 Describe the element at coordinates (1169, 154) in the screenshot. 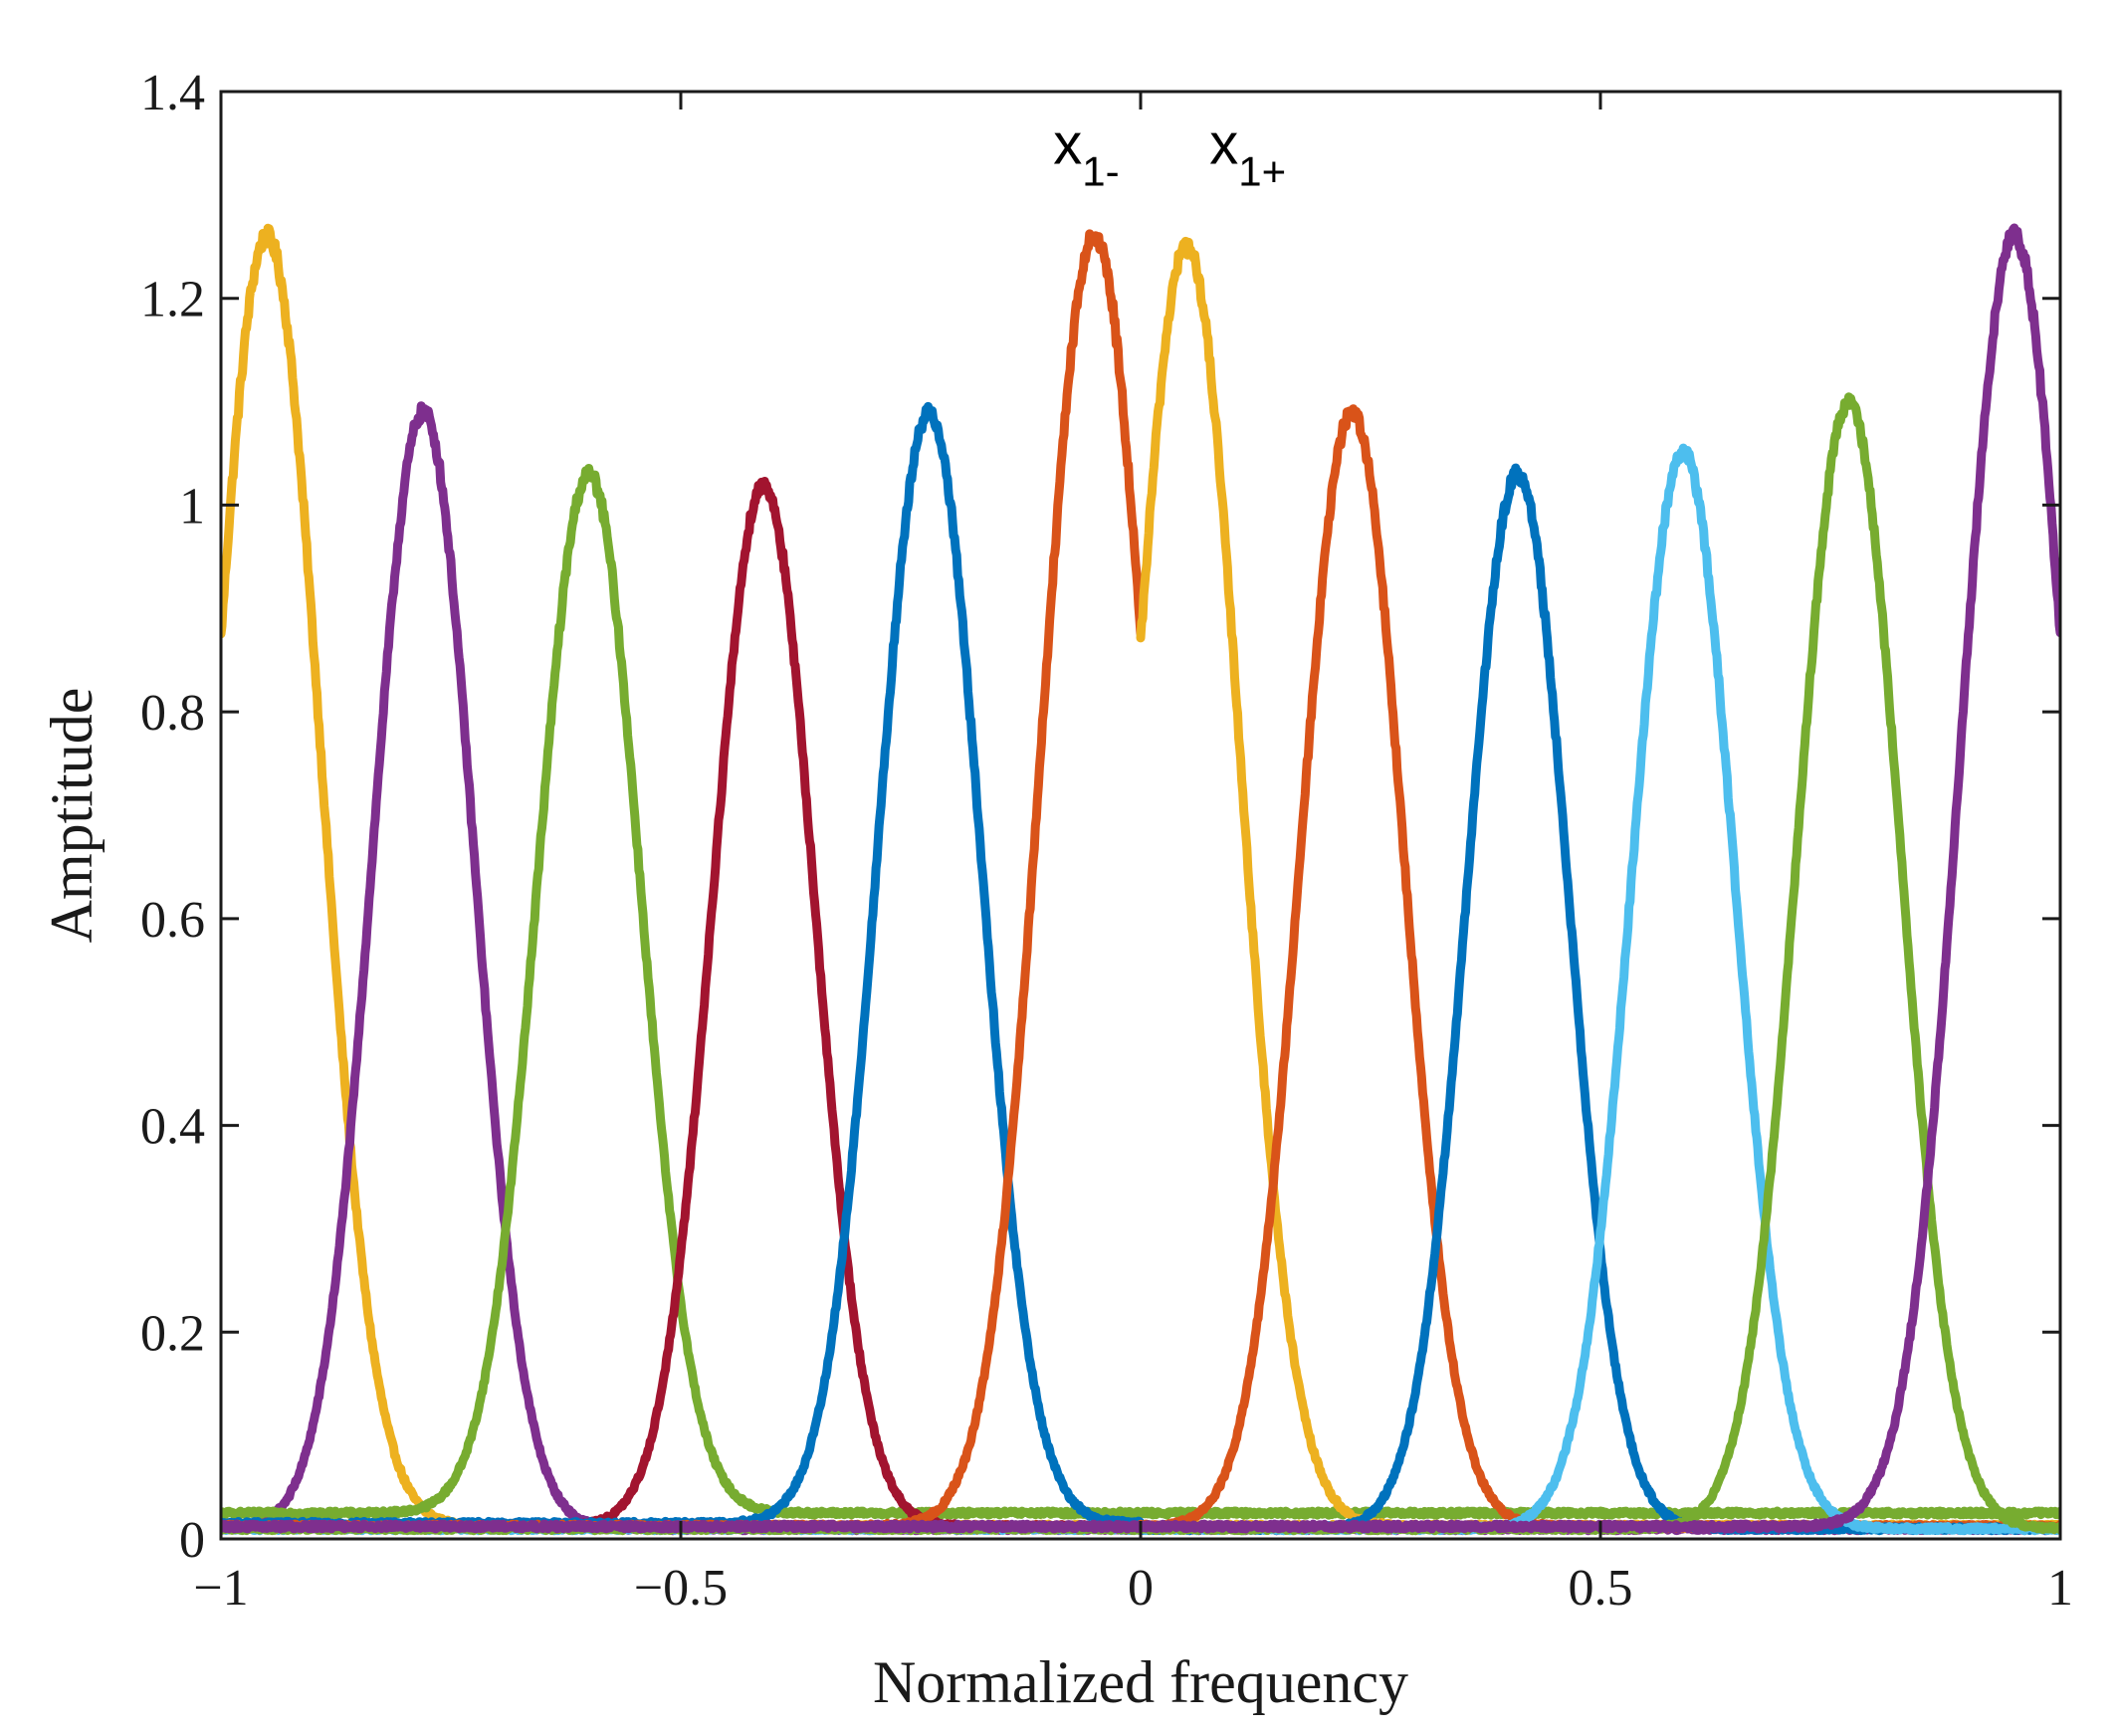

I see `annotation-layer: x1- x1+` at that location.